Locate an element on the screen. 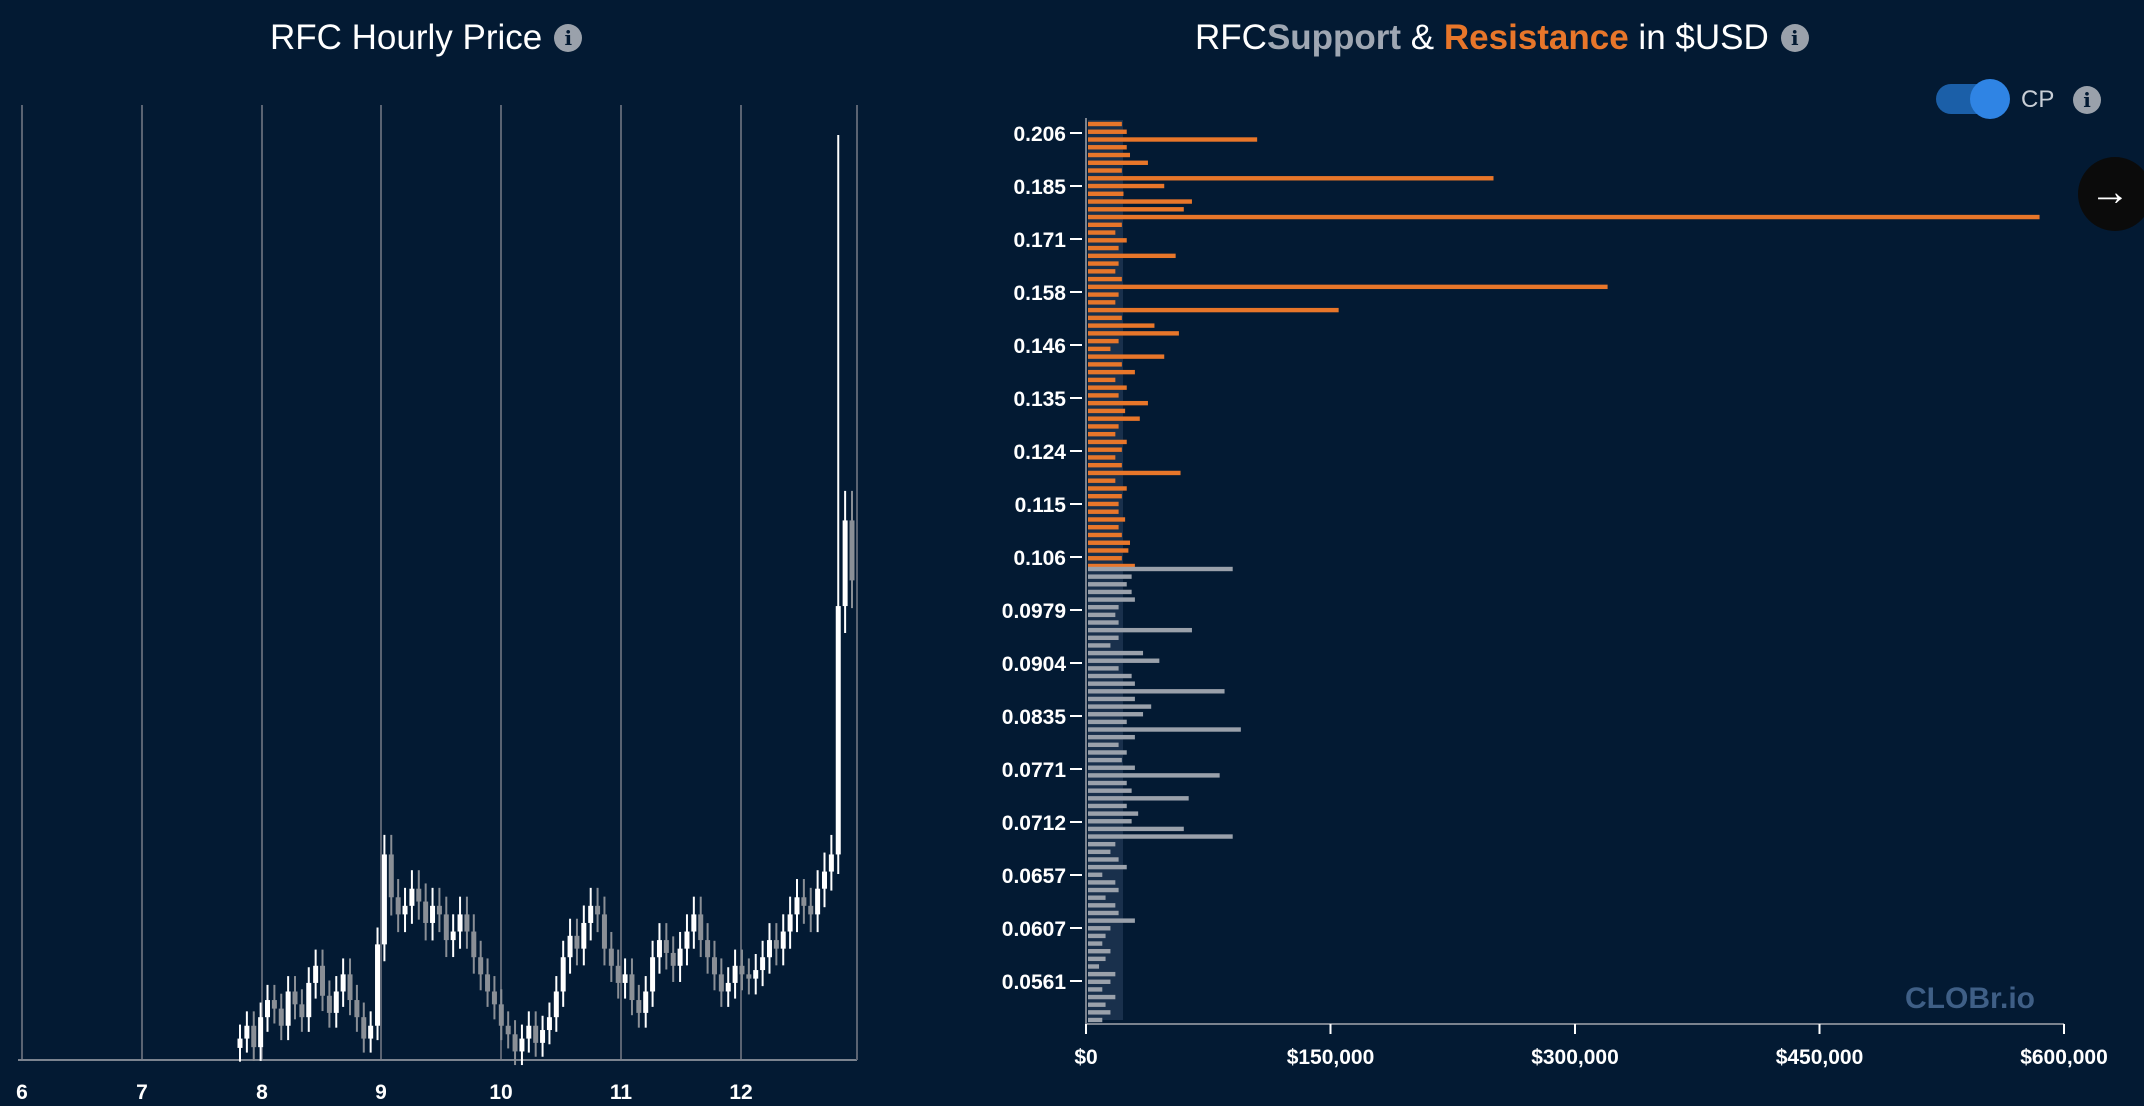 The height and width of the screenshot is (1106, 2144). title-support: Support is located at coordinates (1334, 37).